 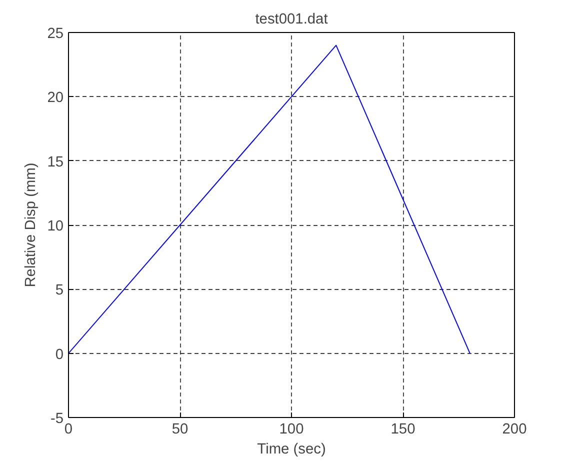 What do you see at coordinates (55, 98) in the screenshot?
I see `y-tick-label: 20` at bounding box center [55, 98].